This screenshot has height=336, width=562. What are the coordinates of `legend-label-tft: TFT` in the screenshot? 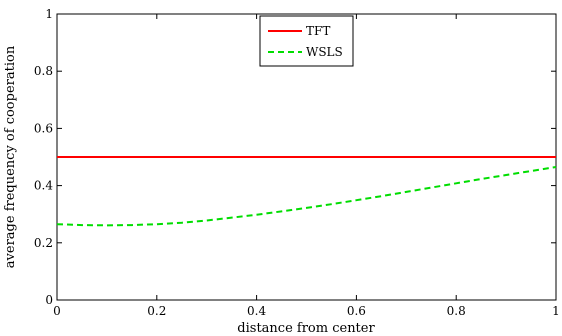 It's located at (318, 31).